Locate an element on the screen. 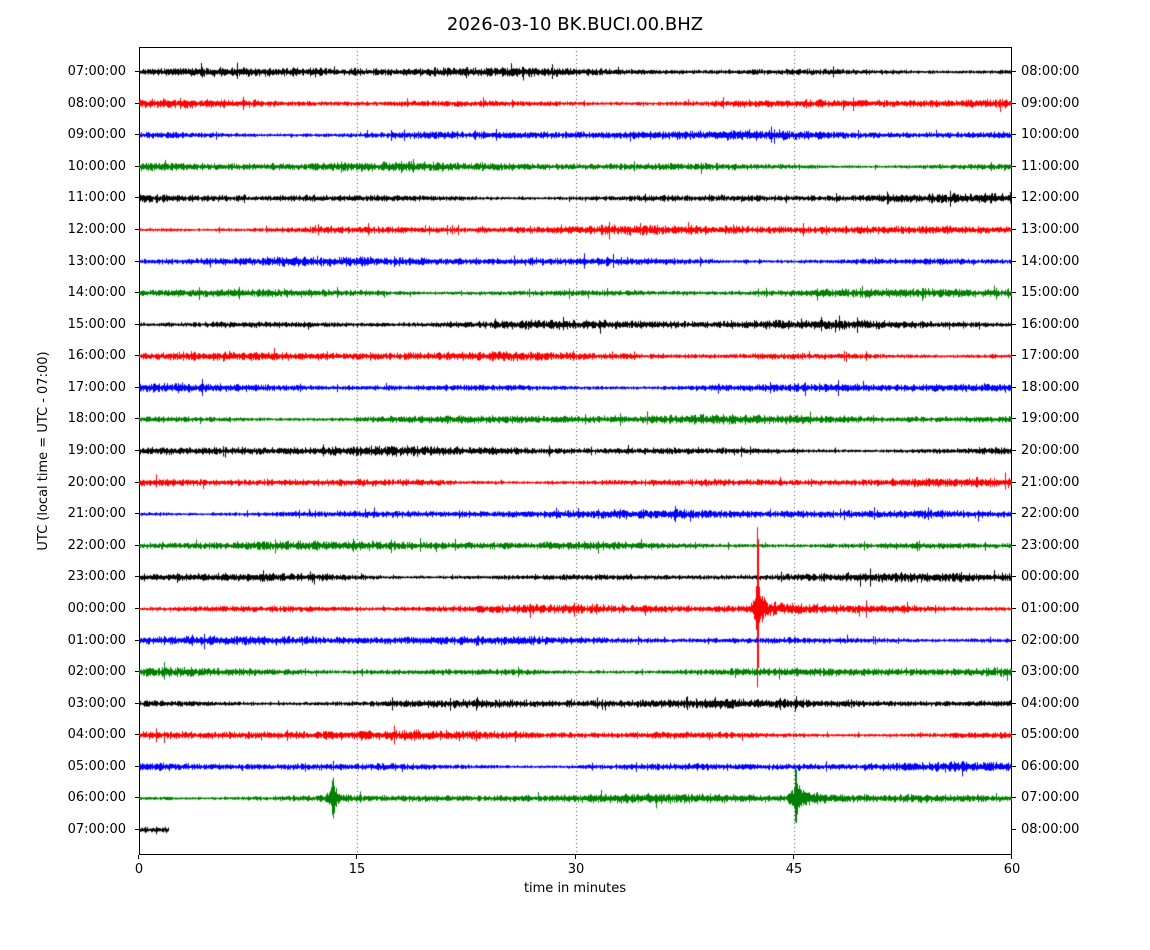  utc-time-label: 11:00:00 is located at coordinates (96, 197).